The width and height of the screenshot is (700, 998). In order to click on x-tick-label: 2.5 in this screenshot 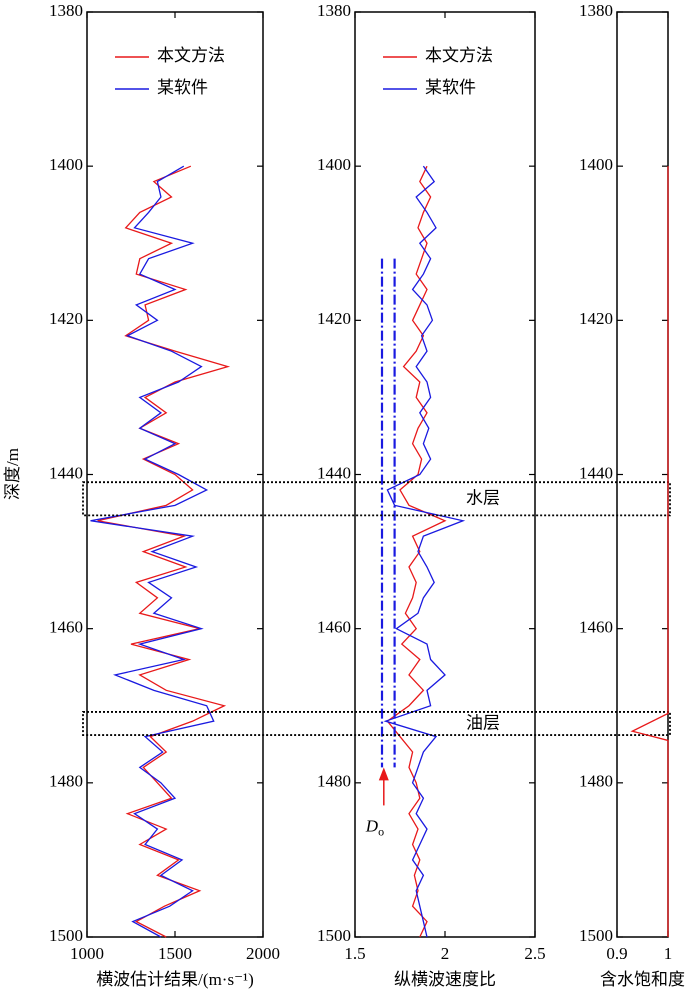, I will do `click(534, 953)`.